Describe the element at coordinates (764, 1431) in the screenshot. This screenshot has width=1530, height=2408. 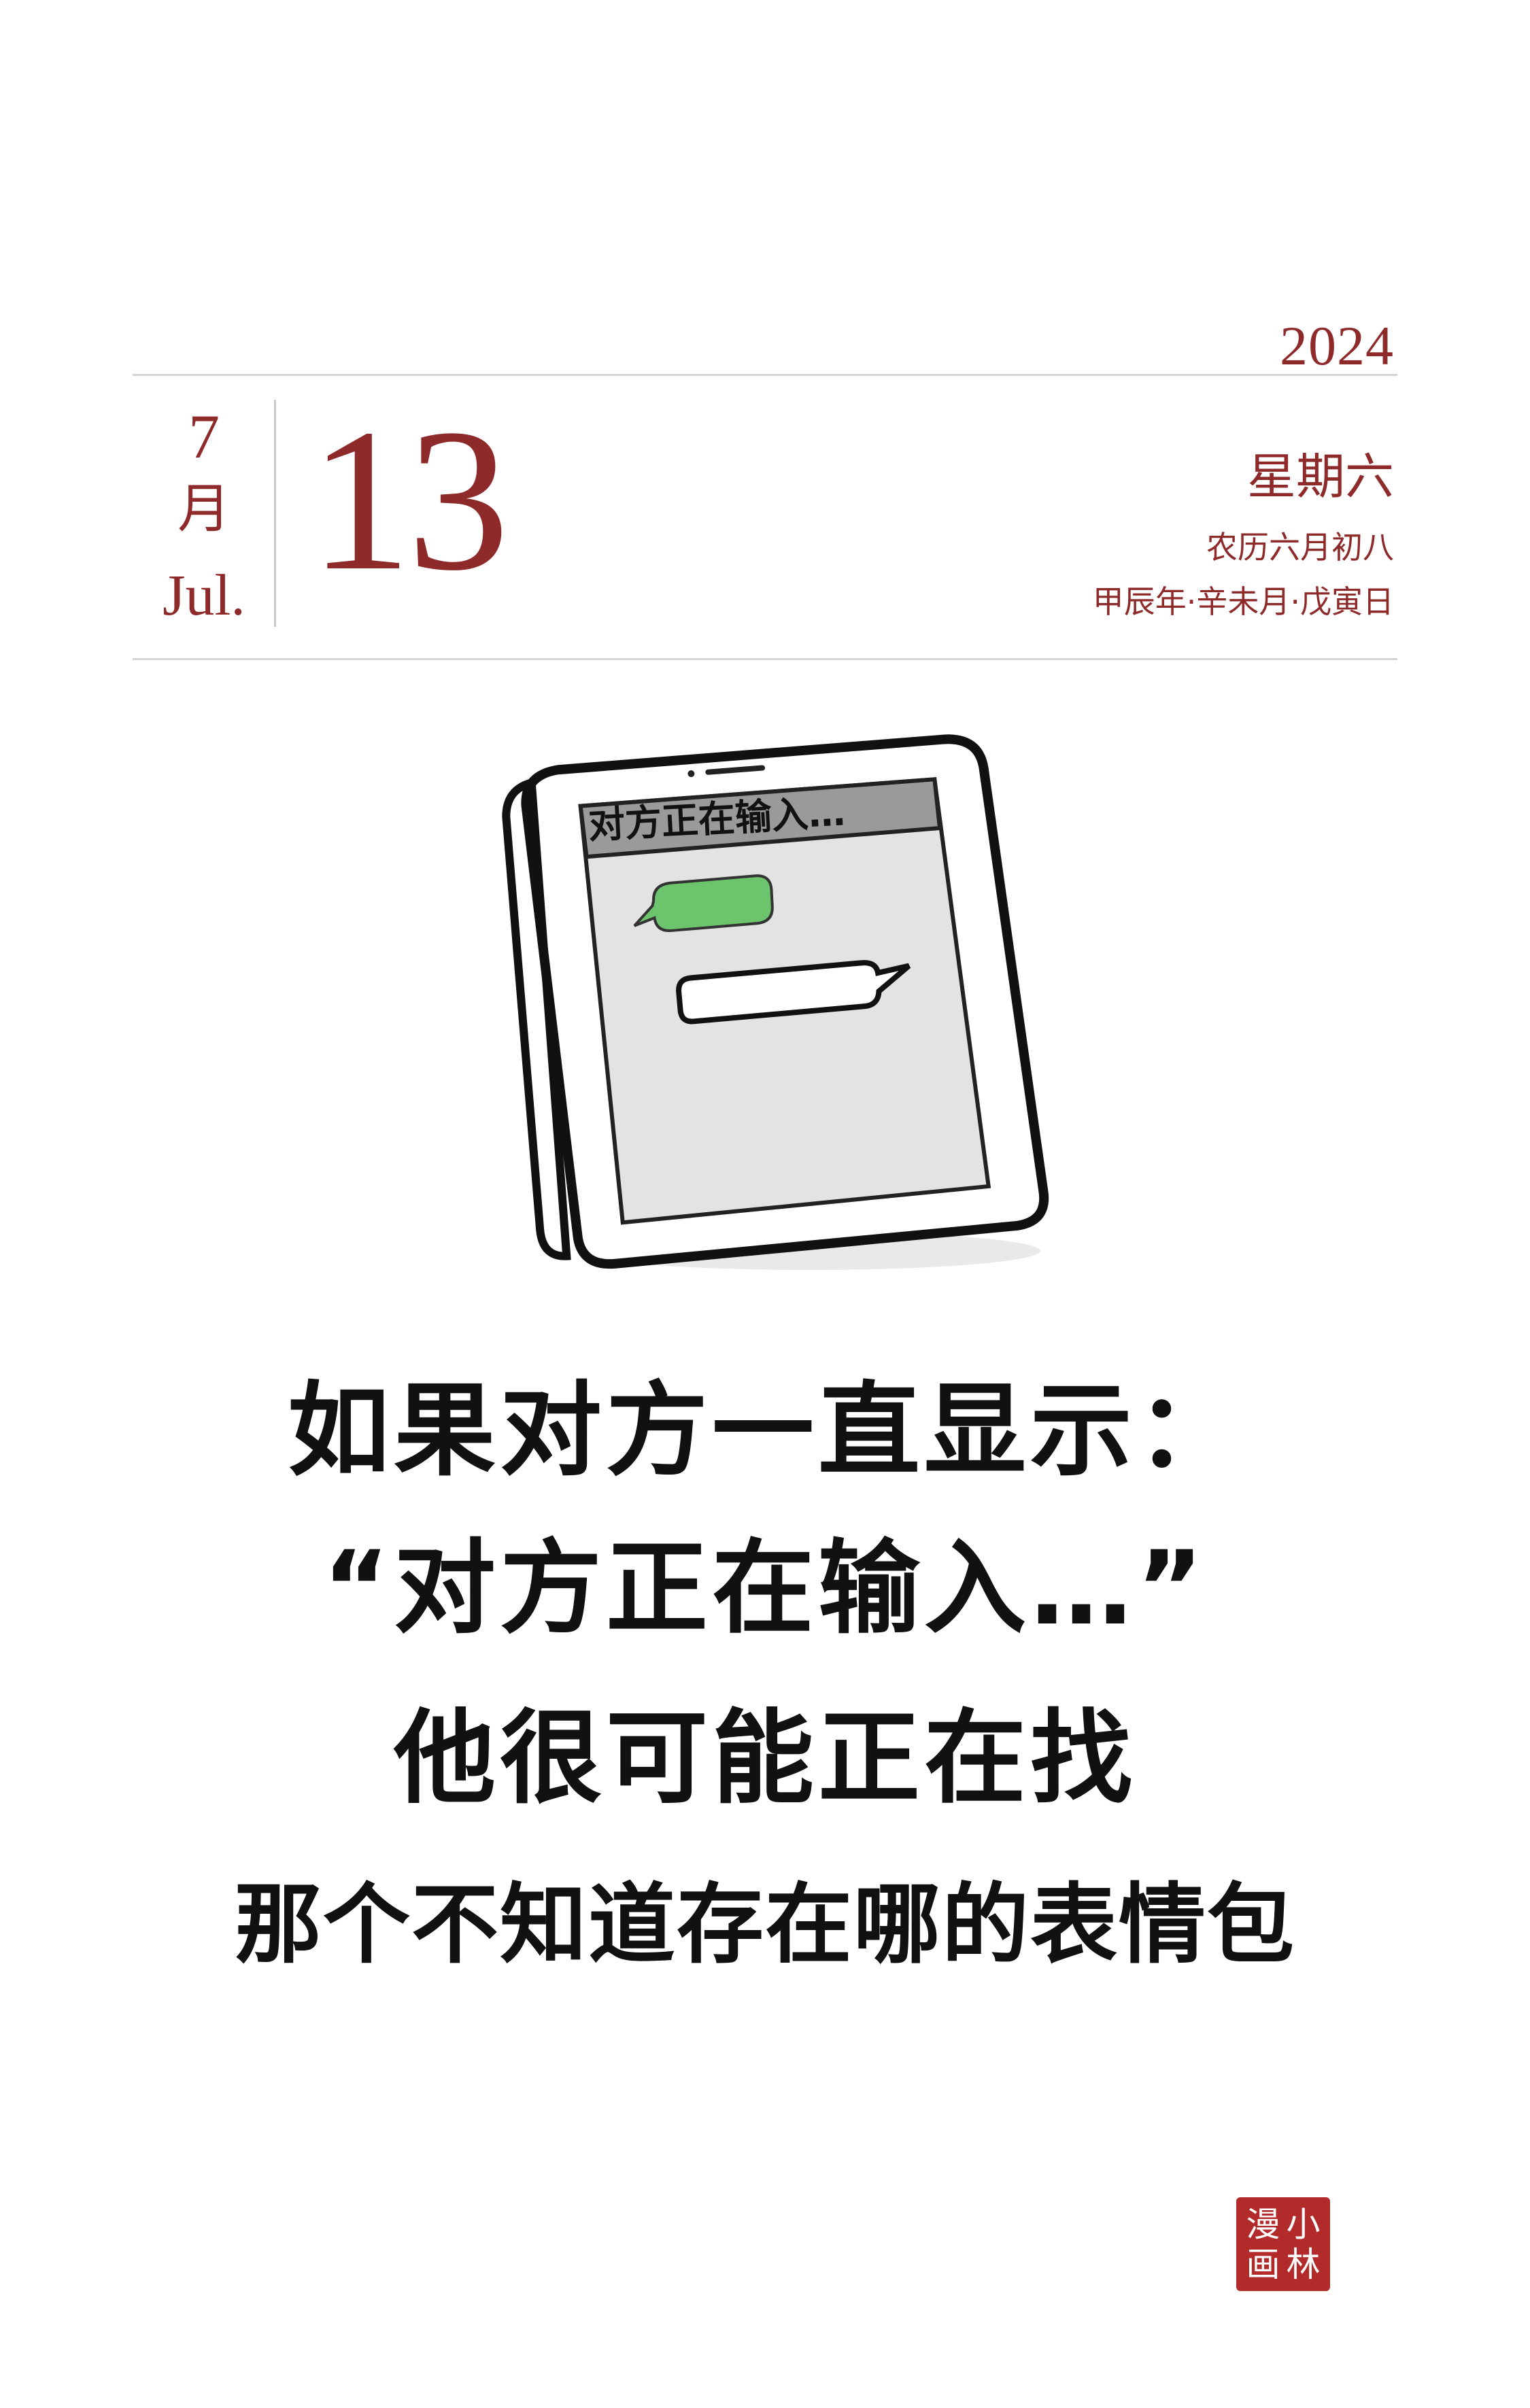
I see `caption-line-1: 如果对方一直显示：` at that location.